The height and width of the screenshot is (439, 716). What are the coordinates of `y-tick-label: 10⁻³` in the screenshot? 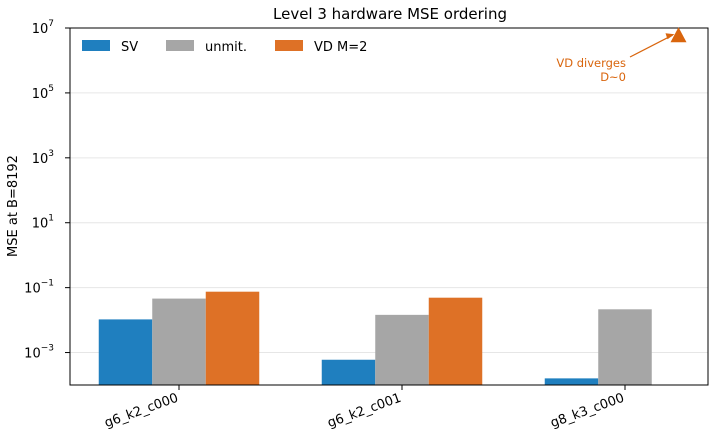 It's located at (39, 353).